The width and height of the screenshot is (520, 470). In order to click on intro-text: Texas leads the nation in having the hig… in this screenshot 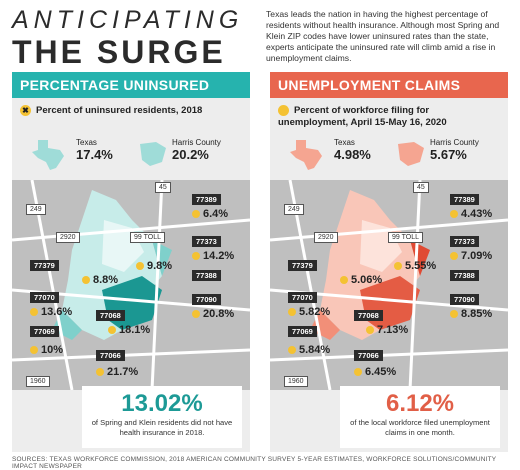, I will do `click(383, 36)`.